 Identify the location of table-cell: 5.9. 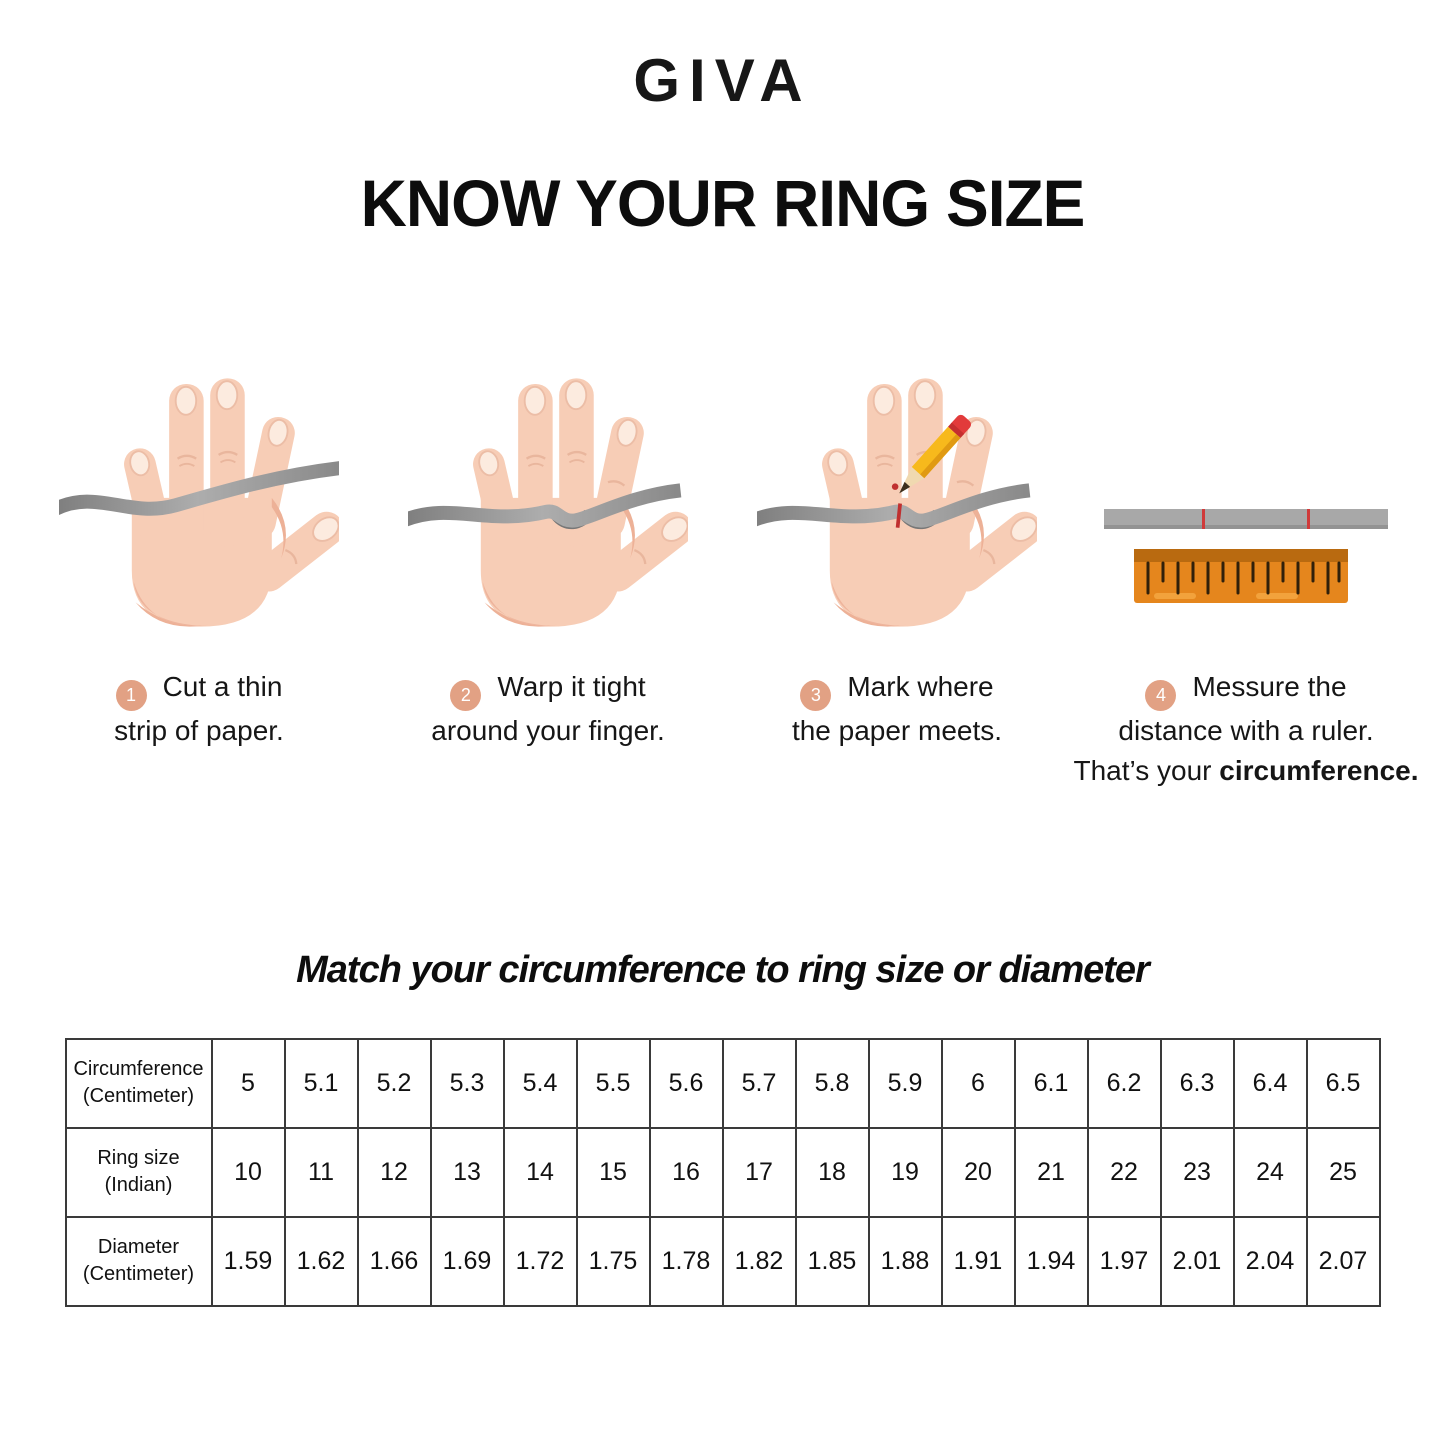
(905, 1083).